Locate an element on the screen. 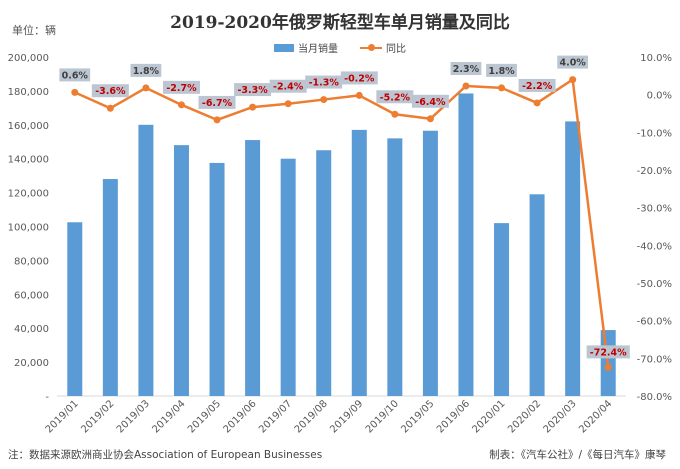  legend-item-sales: 当月销量 is located at coordinates (306, 47).